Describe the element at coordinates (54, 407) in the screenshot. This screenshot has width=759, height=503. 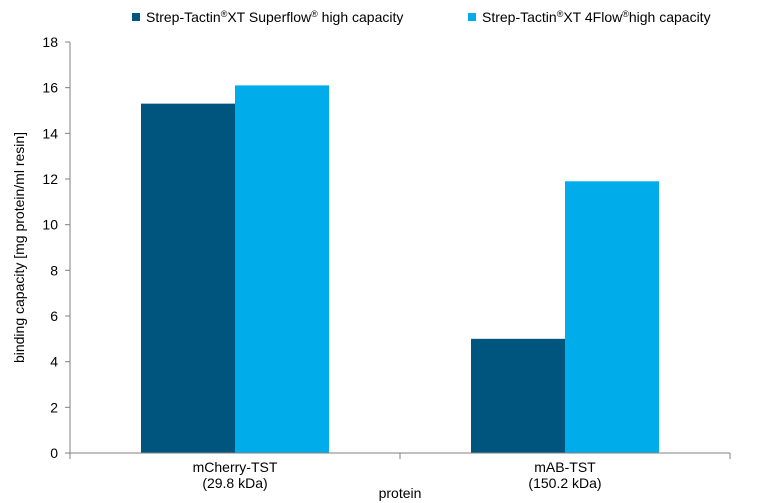
I see `y-tick-label: 2` at that location.